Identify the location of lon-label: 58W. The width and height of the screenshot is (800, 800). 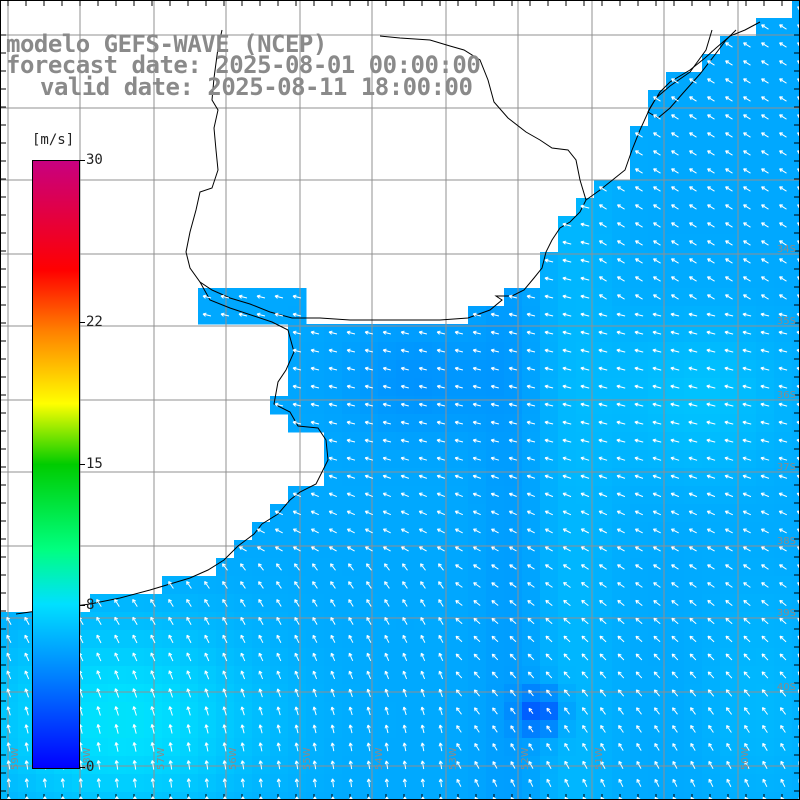
(87, 758).